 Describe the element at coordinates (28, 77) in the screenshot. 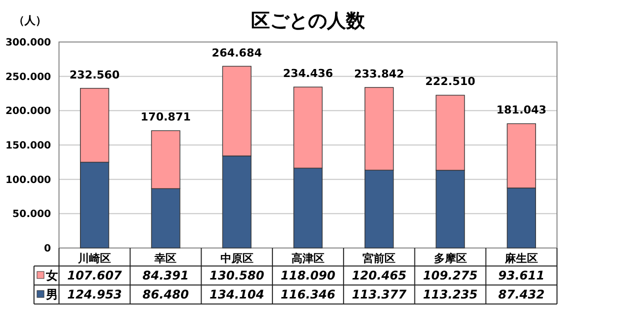

I see `y-tick-label: 250.000` at that location.